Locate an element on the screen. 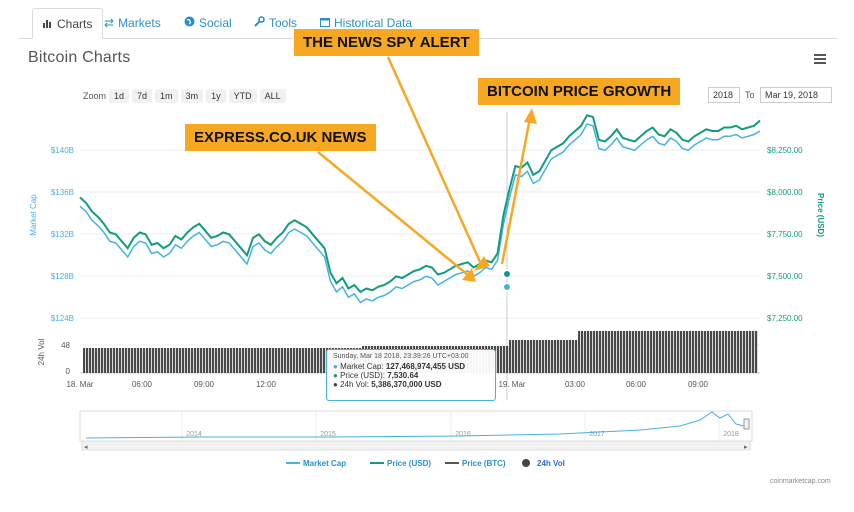 The width and height of the screenshot is (854, 512). zoom-1y-button: 1y is located at coordinates (216, 96).